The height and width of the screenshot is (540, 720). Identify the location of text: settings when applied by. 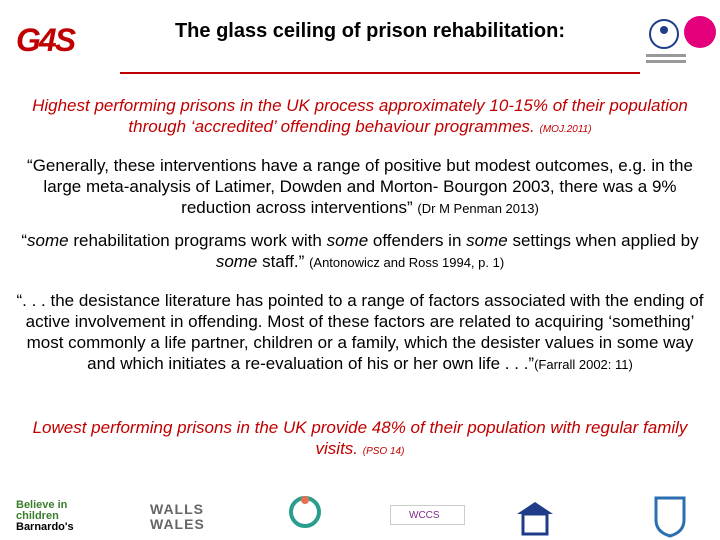
(603, 240).